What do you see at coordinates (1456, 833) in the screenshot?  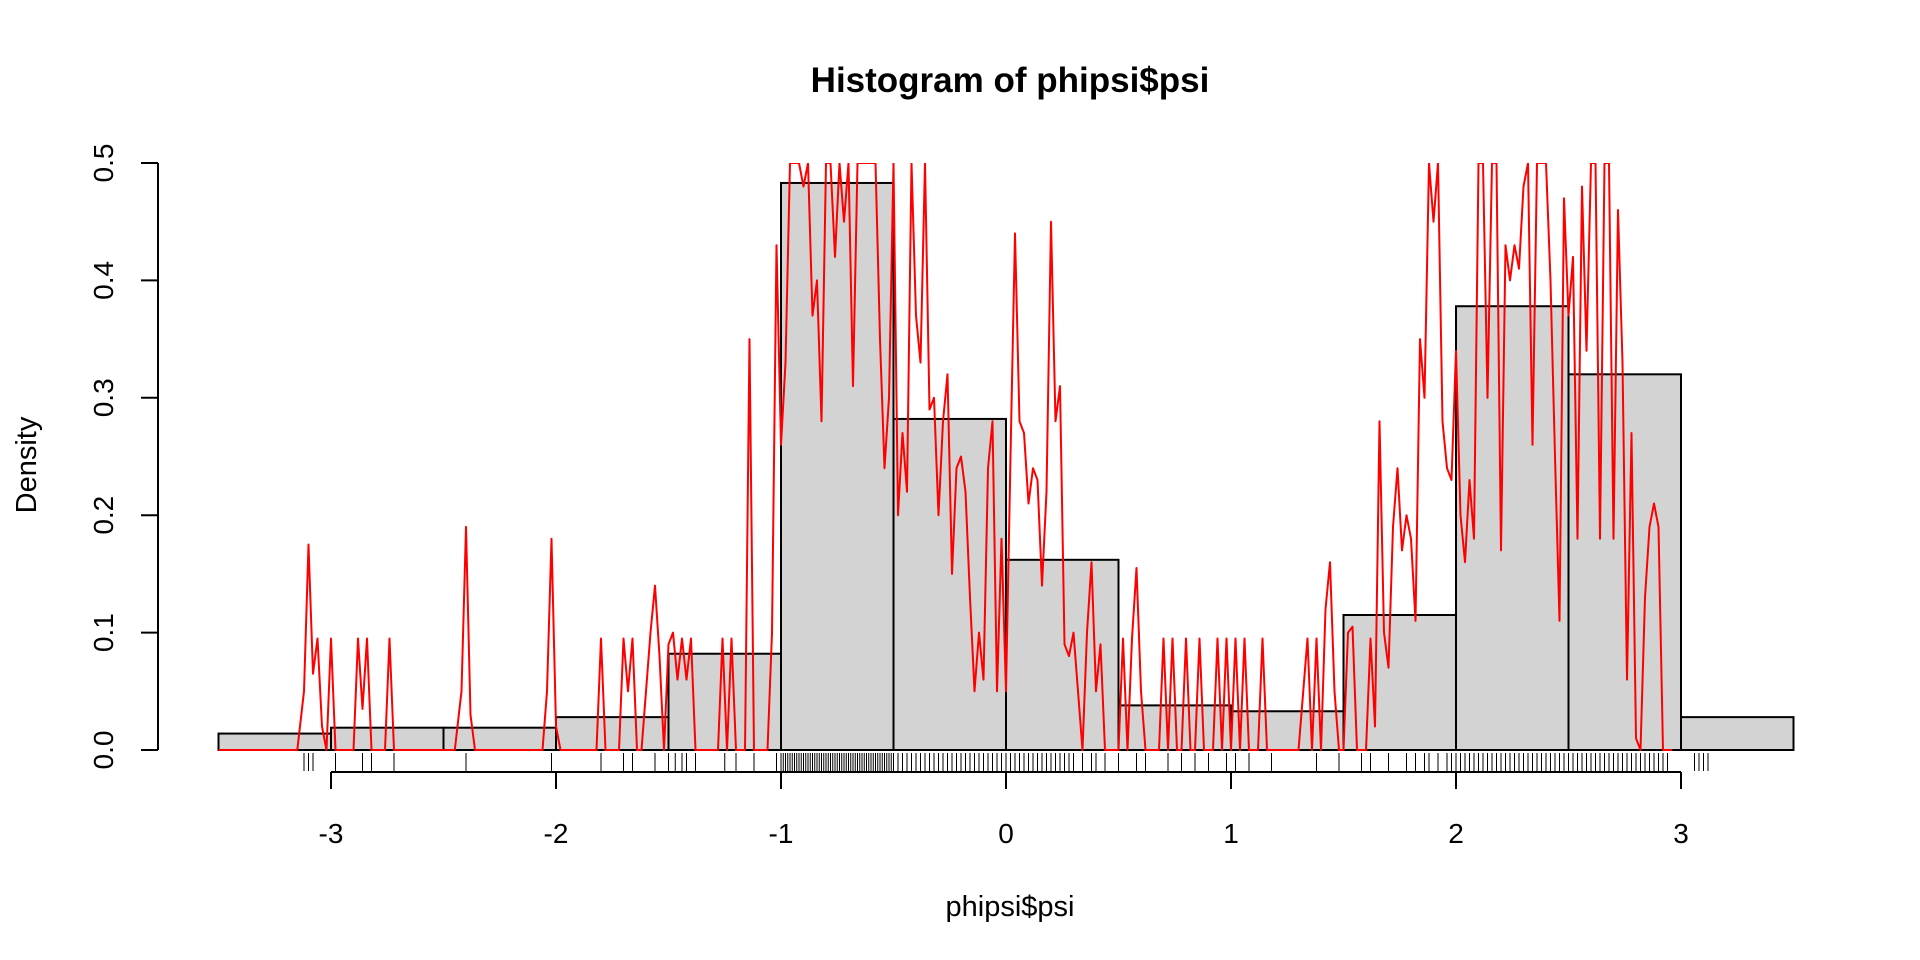 I see `x-tick-label: 2` at bounding box center [1456, 833].